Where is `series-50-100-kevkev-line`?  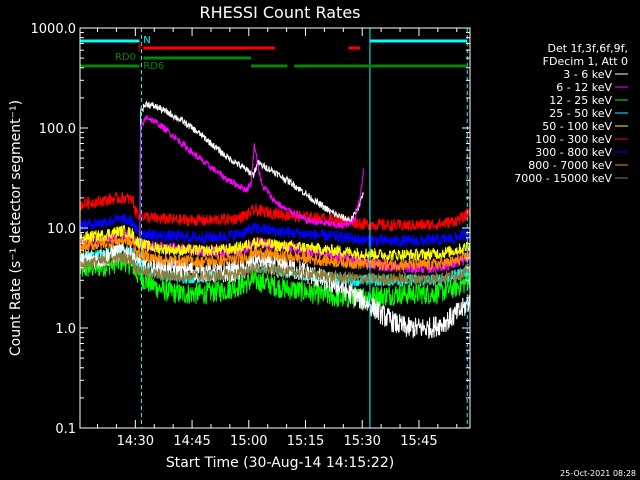 series-50-100-kevkev-line is located at coordinates (275, 243).